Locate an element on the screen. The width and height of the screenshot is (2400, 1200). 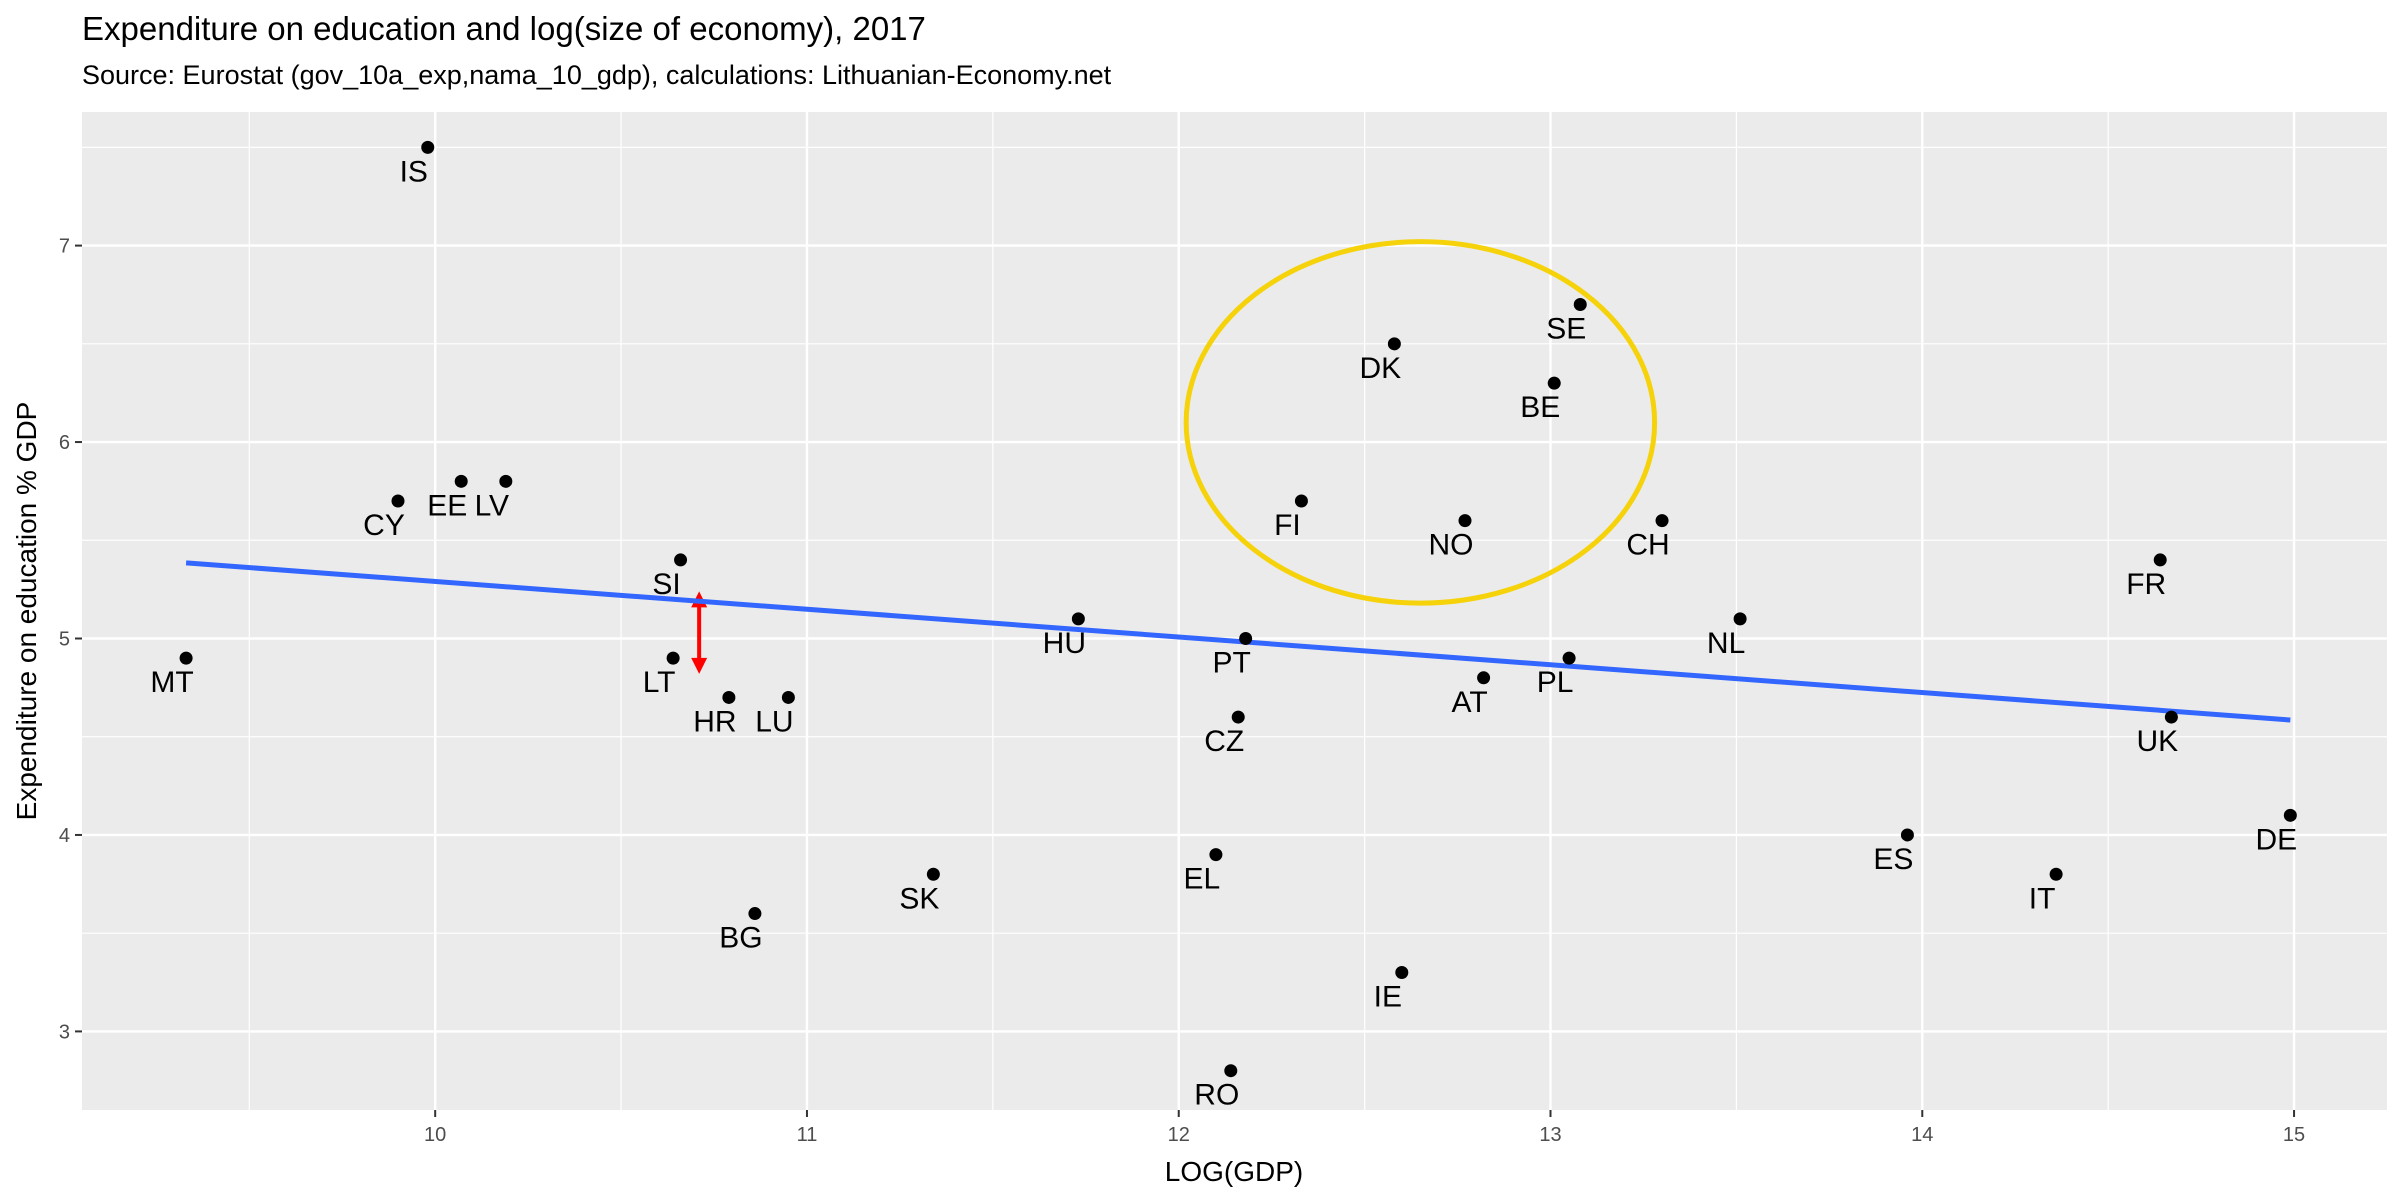
y-tick-label: 3 is located at coordinates (64, 1032).